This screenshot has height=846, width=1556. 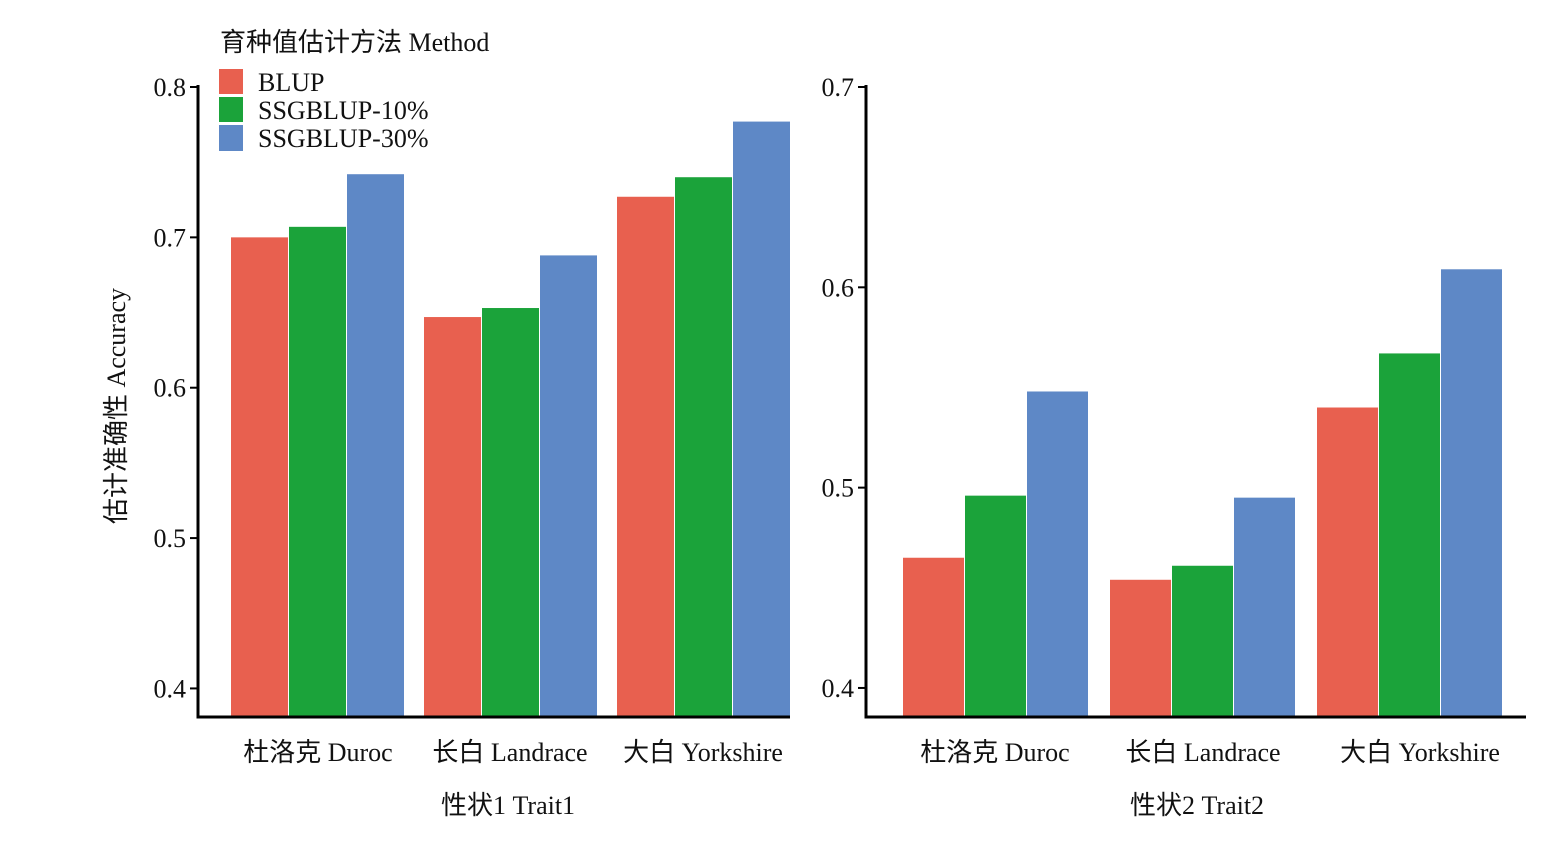 I want to click on x-category-label-yorkshire-trait2: 大白 Yorkshire, so click(x=1420, y=752).